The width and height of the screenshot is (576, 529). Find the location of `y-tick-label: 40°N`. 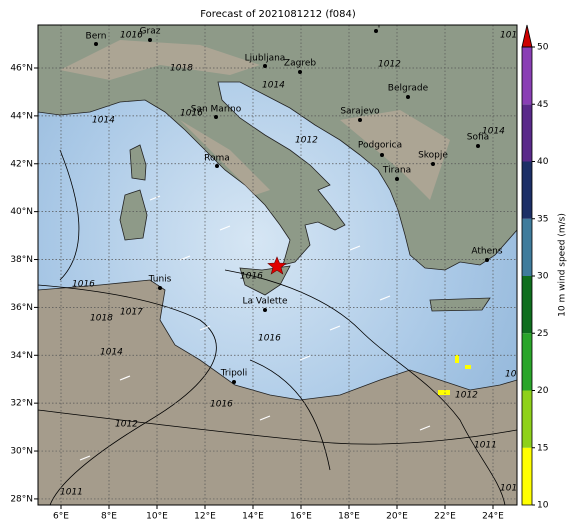

y-tick-label: 40°N is located at coordinates (21, 212).